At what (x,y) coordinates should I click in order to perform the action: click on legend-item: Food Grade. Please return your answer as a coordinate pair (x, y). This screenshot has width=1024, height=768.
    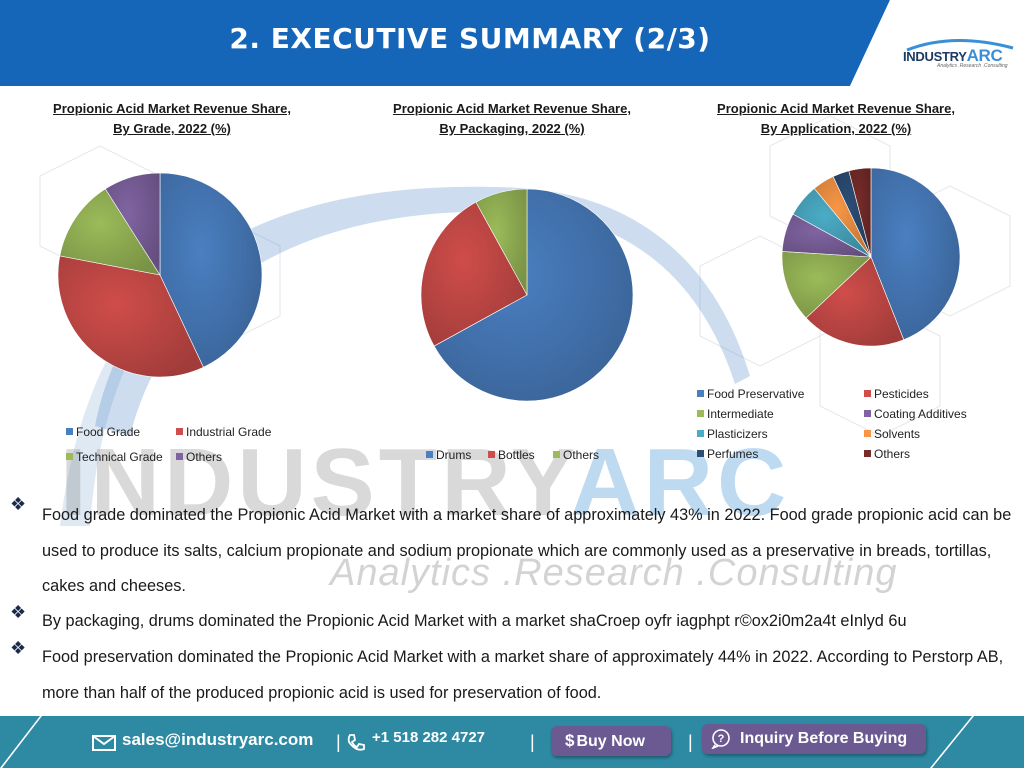
    Looking at the image, I should click on (103, 432).